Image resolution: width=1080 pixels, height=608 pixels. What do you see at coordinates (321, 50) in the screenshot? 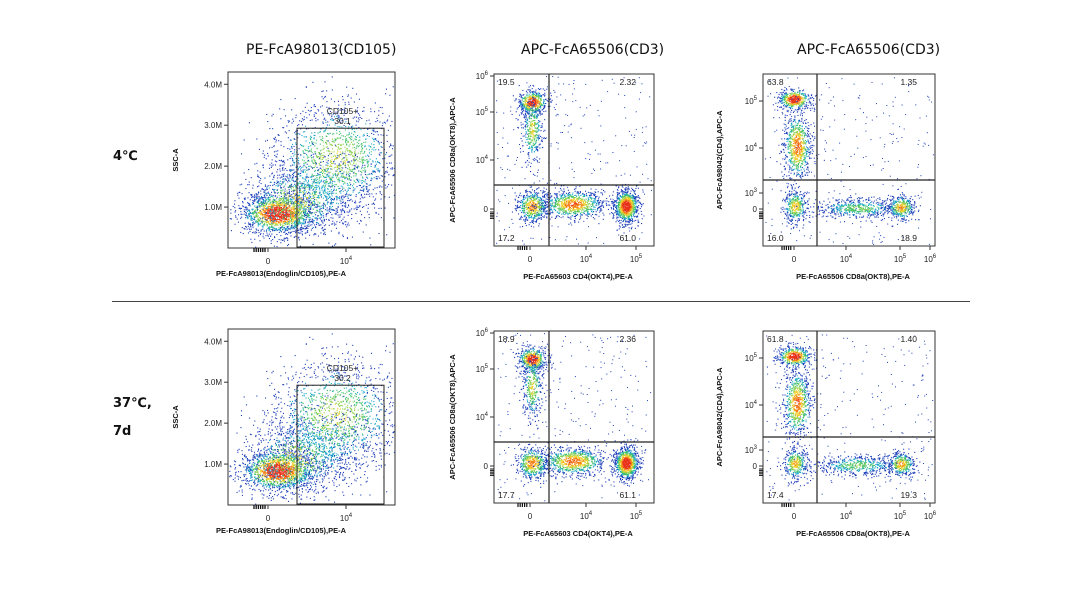
I see `column-title-cd105: PE-FcA98013(CD105)` at bounding box center [321, 50].